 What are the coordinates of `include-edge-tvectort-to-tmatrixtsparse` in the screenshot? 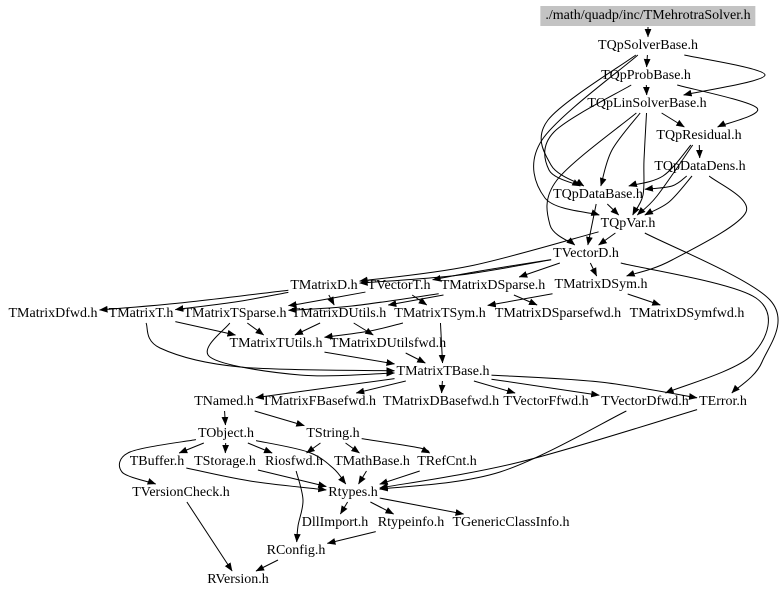 It's located at (327, 299).